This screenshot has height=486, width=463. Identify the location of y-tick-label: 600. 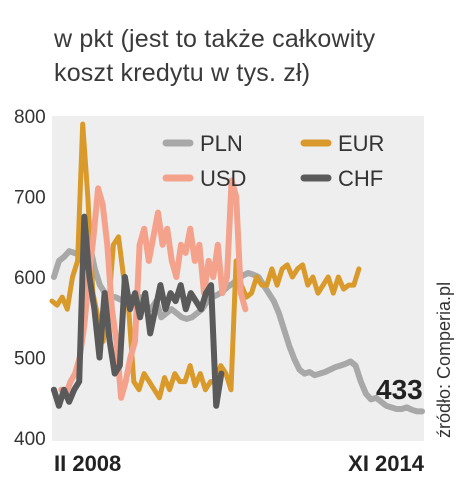
(30, 278).